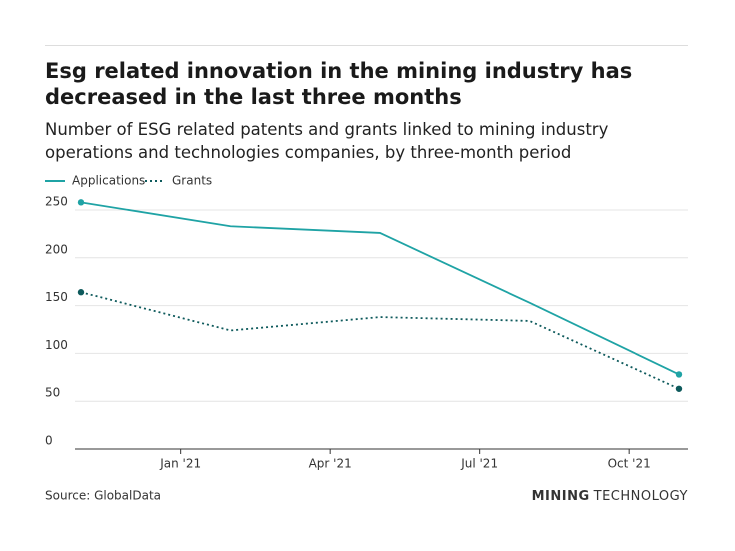 This screenshot has width=735, height=551. What do you see at coordinates (380, 340) in the screenshot?
I see `line-series` at bounding box center [380, 340].